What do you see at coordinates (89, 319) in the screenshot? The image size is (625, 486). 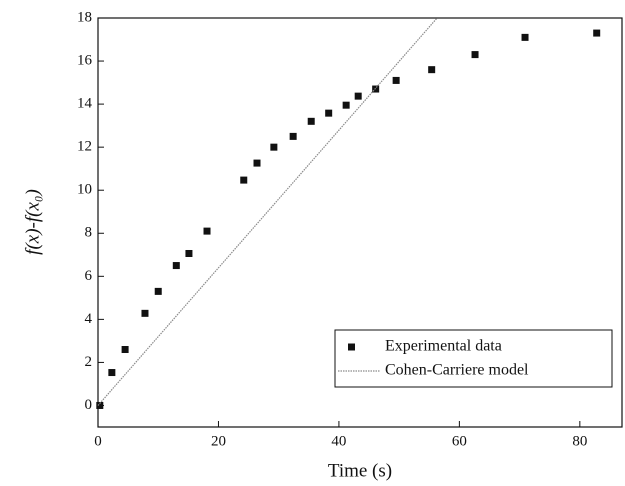 I see `y-tick-label: 4` at bounding box center [89, 319].